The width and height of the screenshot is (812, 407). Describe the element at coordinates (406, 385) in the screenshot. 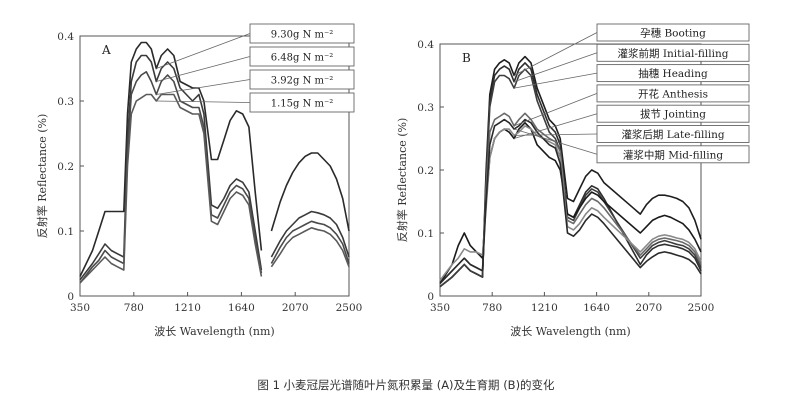

I see `figure-caption: 图 1 小麦冠层光谱随叶片氮积累量 (A)及生育期 (B)的变化` at that location.